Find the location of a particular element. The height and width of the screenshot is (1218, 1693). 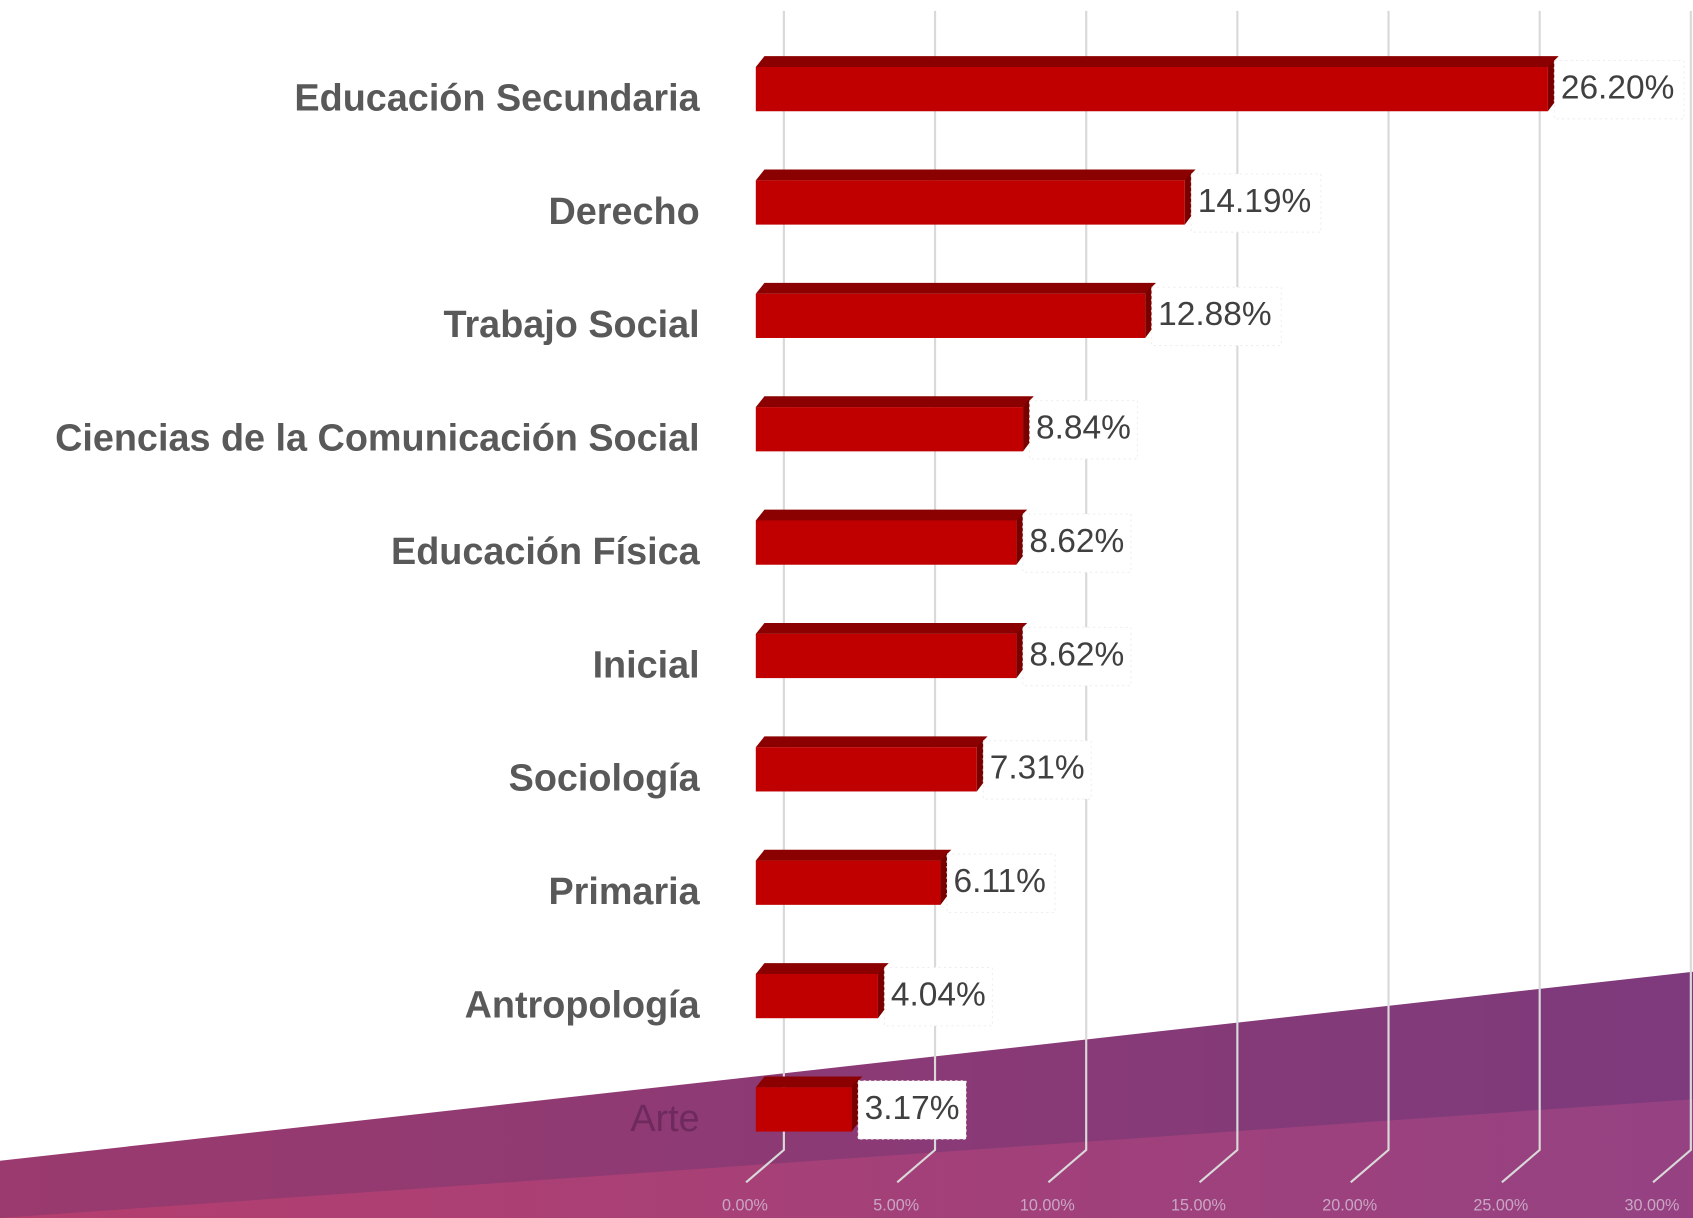

category-label: Derecho is located at coordinates (623, 212).